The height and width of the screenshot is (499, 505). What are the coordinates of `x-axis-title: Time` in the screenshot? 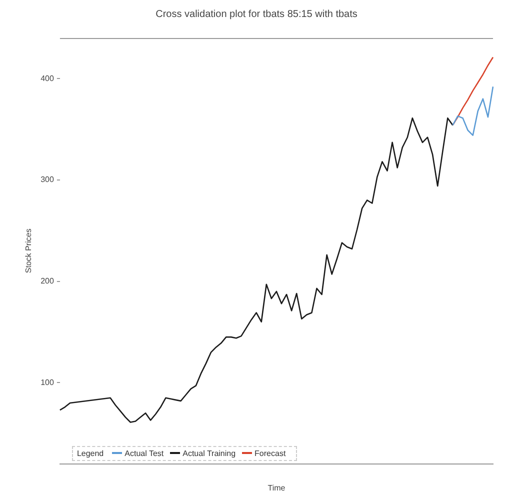 It's located at (277, 487).